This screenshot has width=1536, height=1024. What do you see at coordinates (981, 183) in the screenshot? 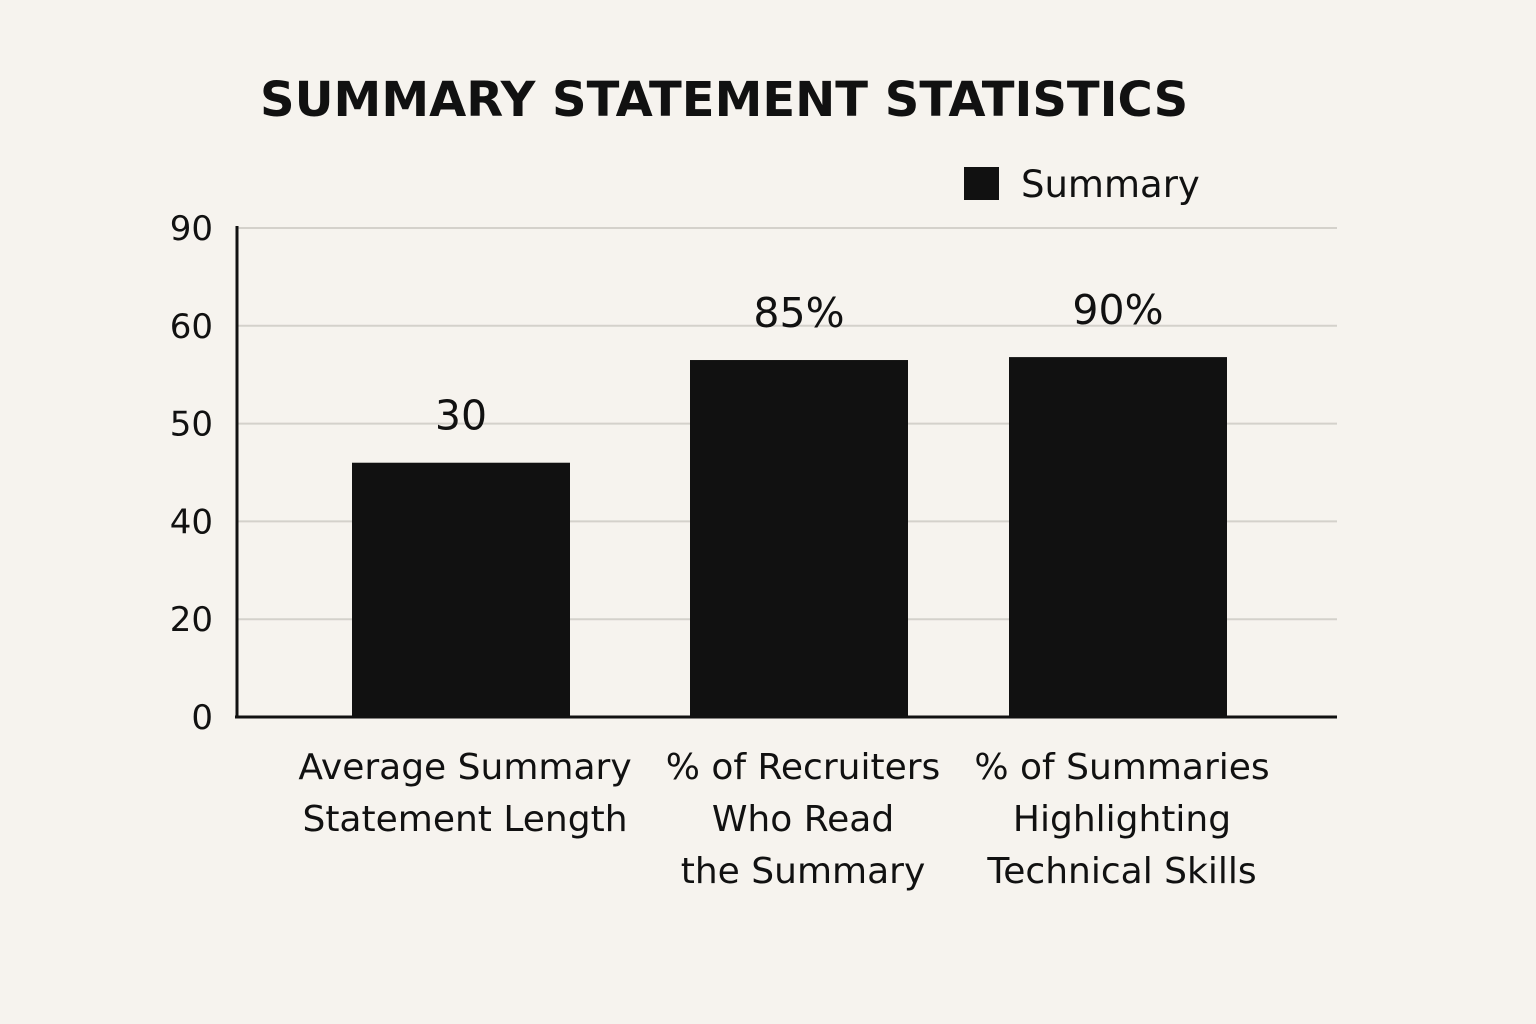
I see `legend-swatch` at bounding box center [981, 183].